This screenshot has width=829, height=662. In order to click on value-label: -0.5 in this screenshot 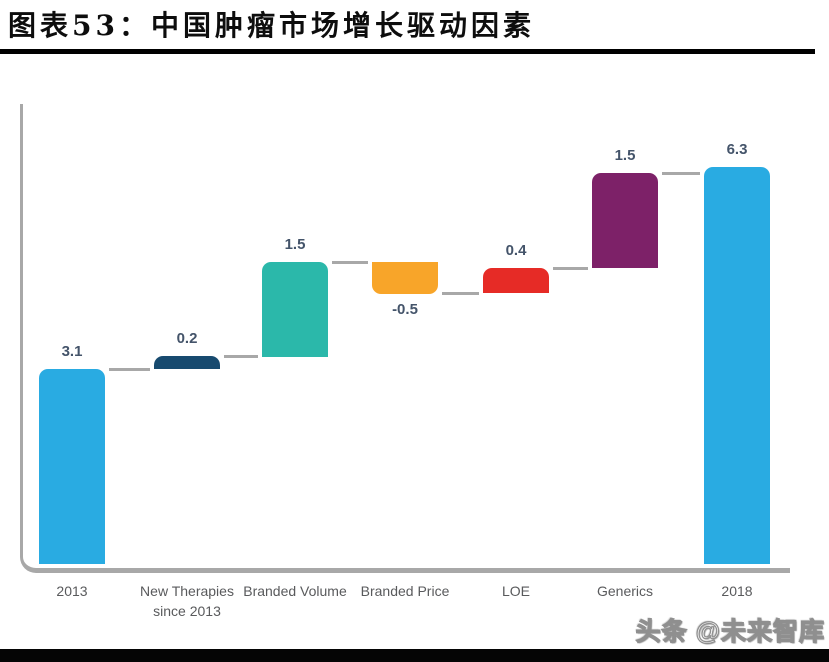, I will do `click(405, 309)`.